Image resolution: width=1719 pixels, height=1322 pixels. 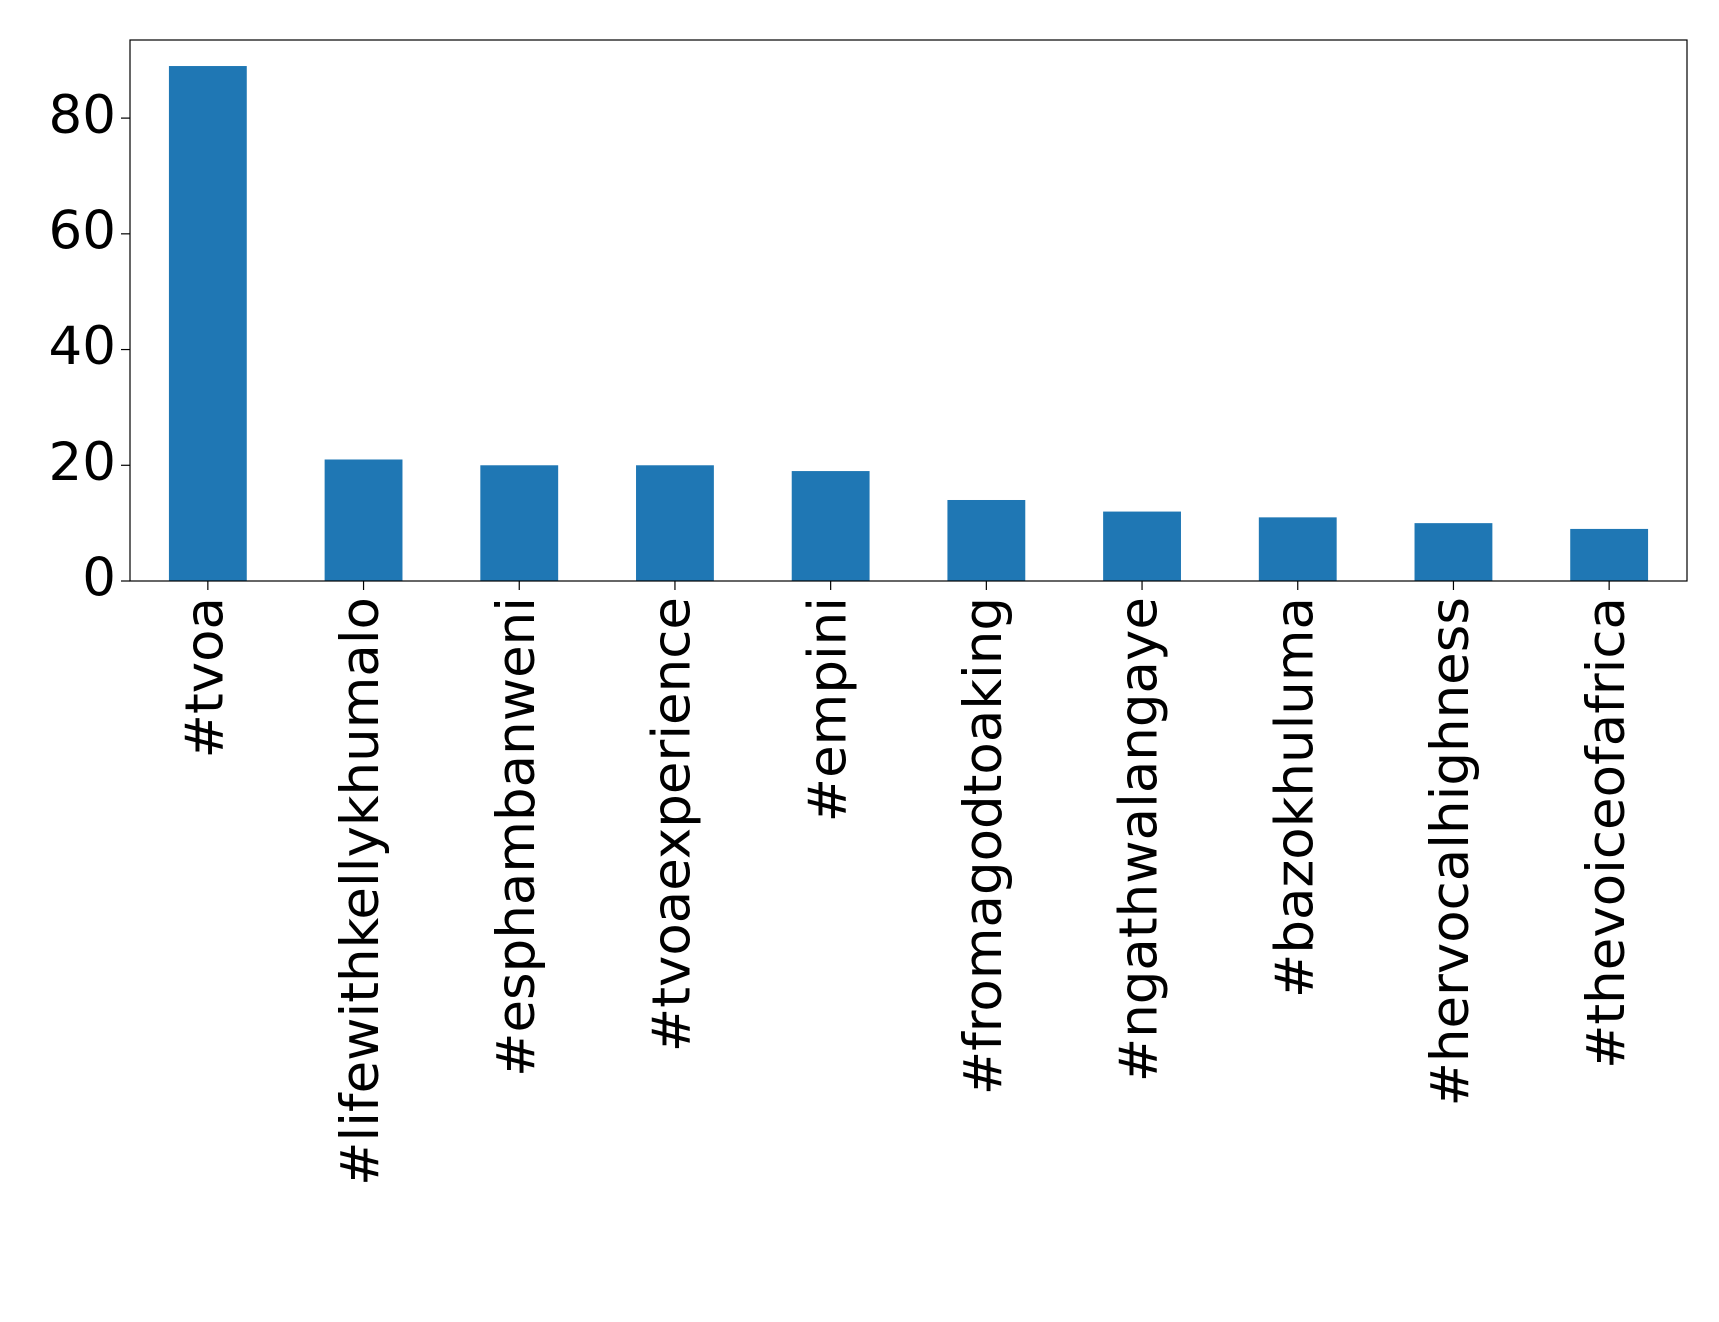 I want to click on x-tick-label: #fromagodtoaking, so click(x=983, y=846).